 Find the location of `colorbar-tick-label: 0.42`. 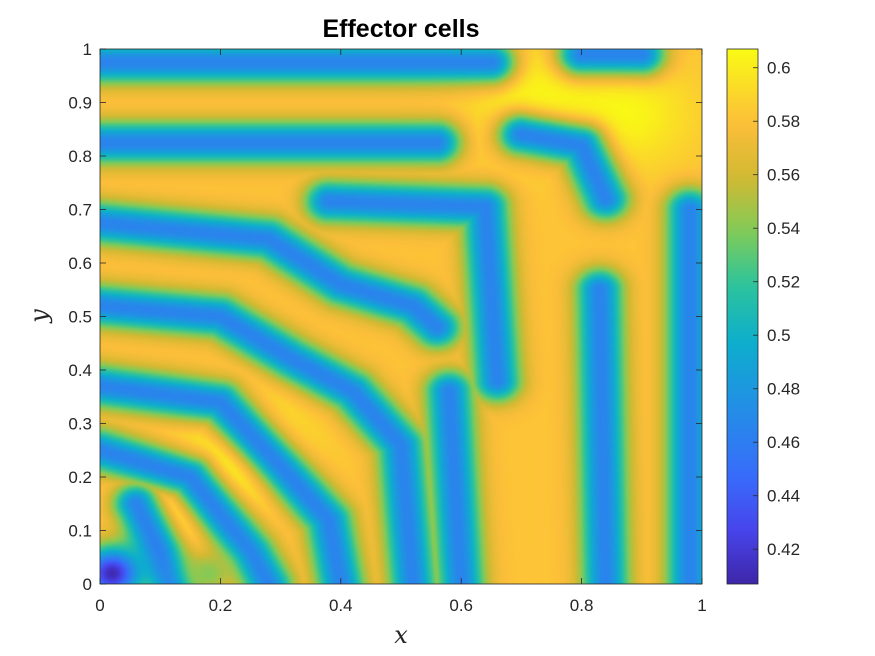

colorbar-tick-label: 0.42 is located at coordinates (783, 549).